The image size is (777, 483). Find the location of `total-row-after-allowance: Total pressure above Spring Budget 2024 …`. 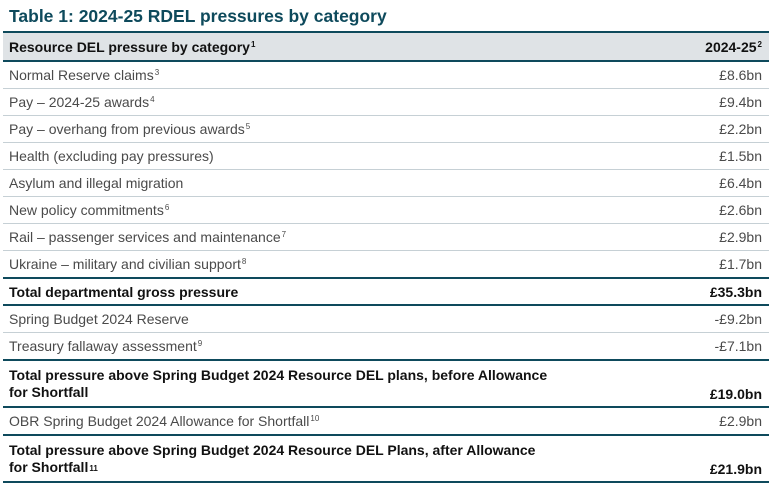

total-row-after-allowance: Total pressure above Spring Budget 2024 … is located at coordinates (386, 458).